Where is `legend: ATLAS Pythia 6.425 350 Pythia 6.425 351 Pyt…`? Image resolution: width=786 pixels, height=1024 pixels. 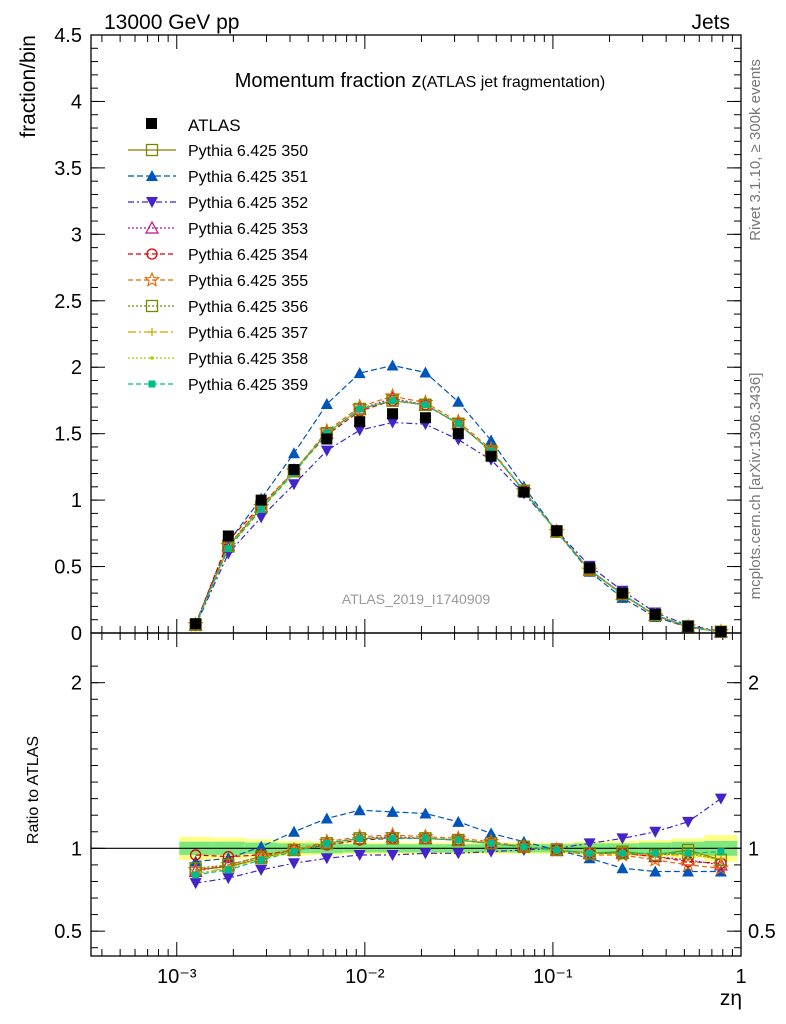
legend: ATLAS Pythia 6.425 350 Pythia 6.425 351 Pyt… is located at coordinates (218, 255).